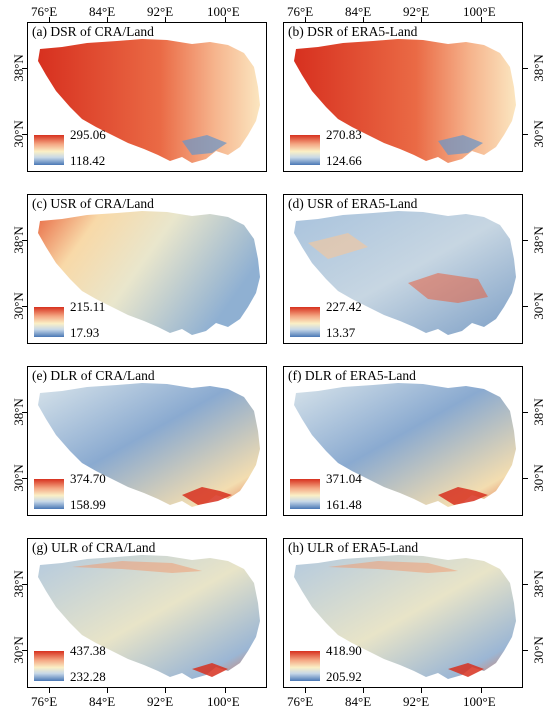  What do you see at coordinates (88, 306) in the screenshot?
I see `legend-max-value: 215.11` at bounding box center [88, 306].